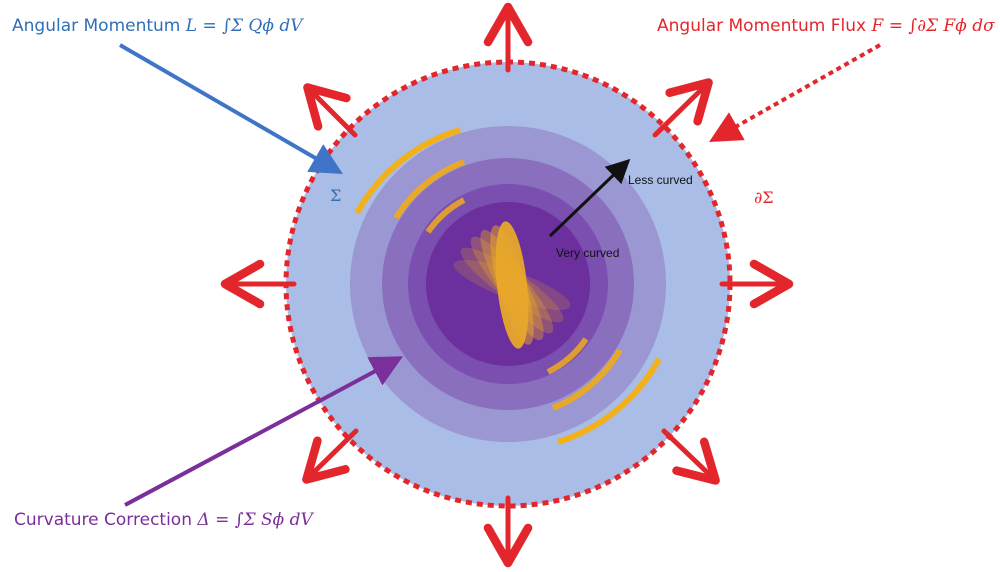 This screenshot has height=572, width=1000. I want to click on curvature-correction-label: Curvature Correction Δ = ∫Σ Sϕ dV, so click(163, 520).